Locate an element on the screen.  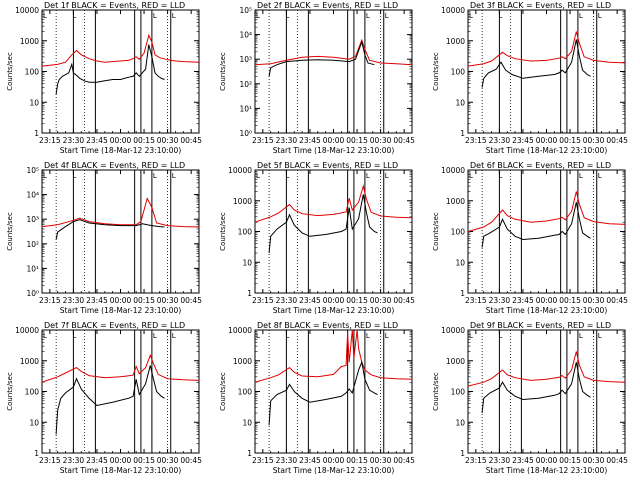
panel-title: Det 9f BLACK = Events, RED = LLD is located at coordinates (540, 325).